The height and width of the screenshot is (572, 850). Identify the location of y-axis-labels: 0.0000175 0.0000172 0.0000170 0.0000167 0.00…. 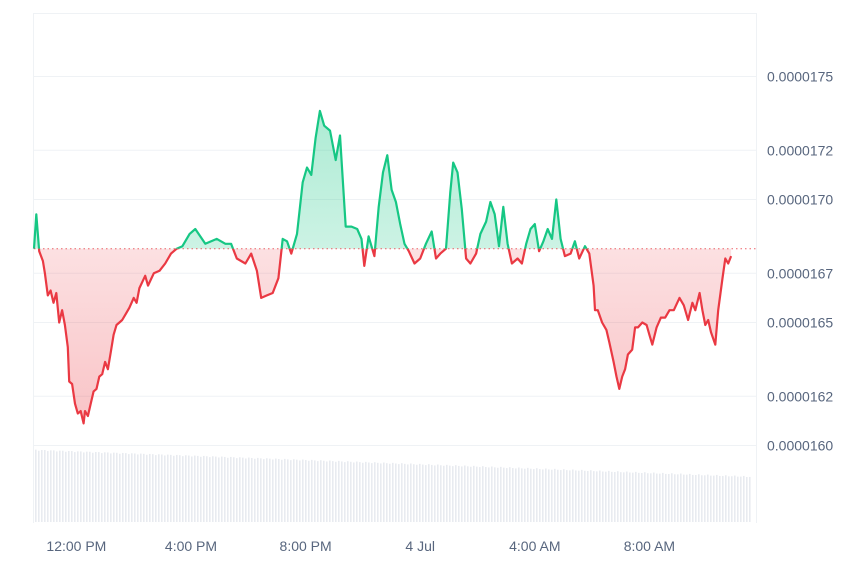
(800, 261).